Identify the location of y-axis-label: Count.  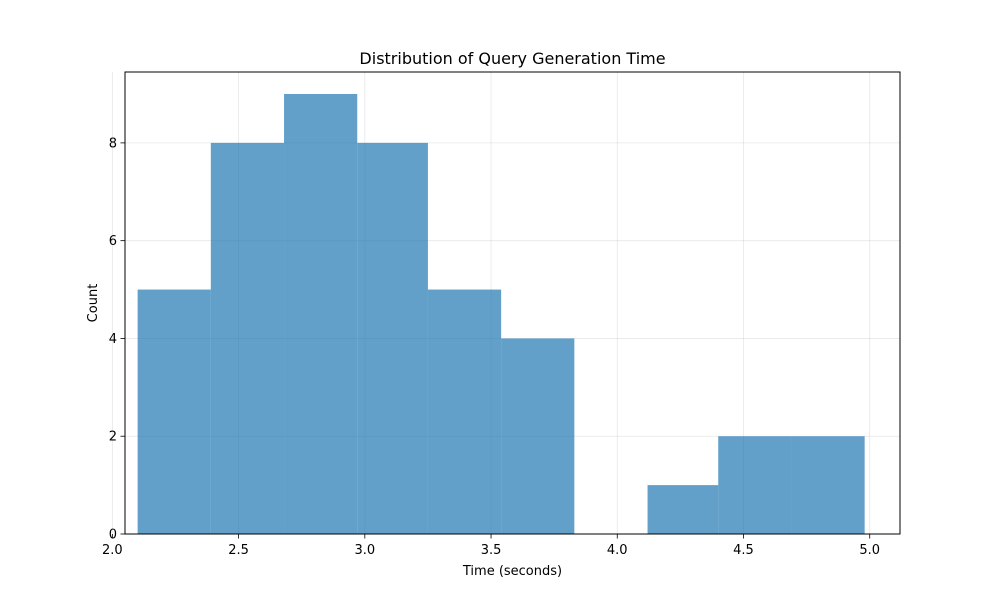
(93, 303).